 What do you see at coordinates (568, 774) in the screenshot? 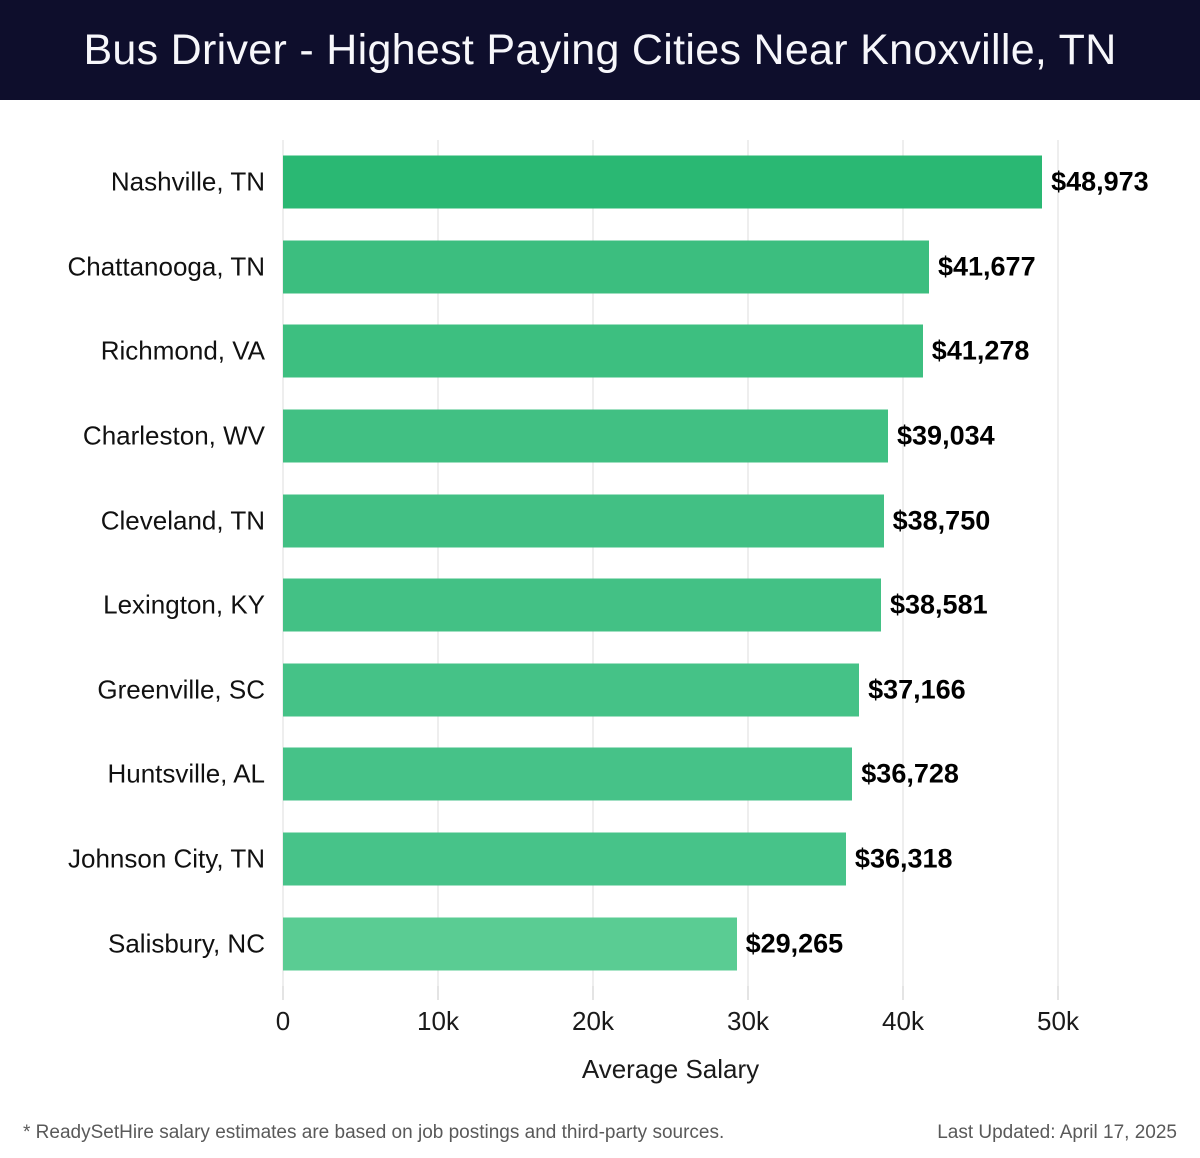
I see `bar-huntsville-al` at bounding box center [568, 774].